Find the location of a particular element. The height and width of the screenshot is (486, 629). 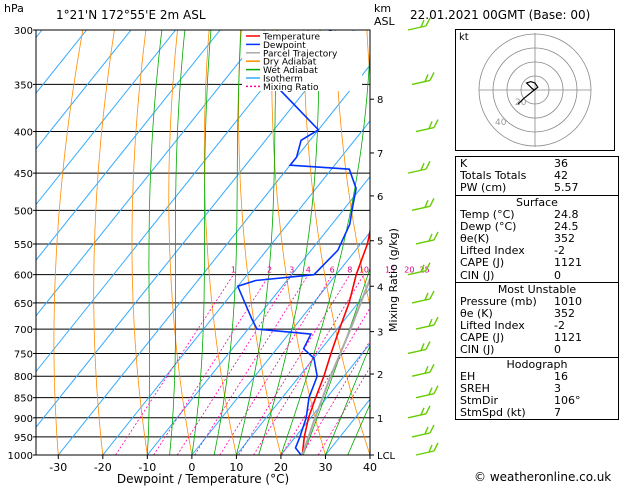

x-tick-label: -10 is located at coordinates (147, 467).